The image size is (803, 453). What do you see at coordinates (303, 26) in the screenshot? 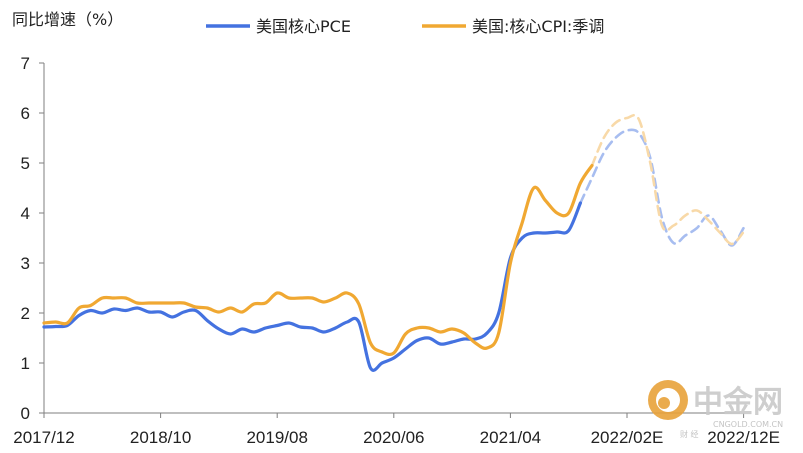
I see `legend-label-pce: 美国核心PCE` at bounding box center [303, 26].